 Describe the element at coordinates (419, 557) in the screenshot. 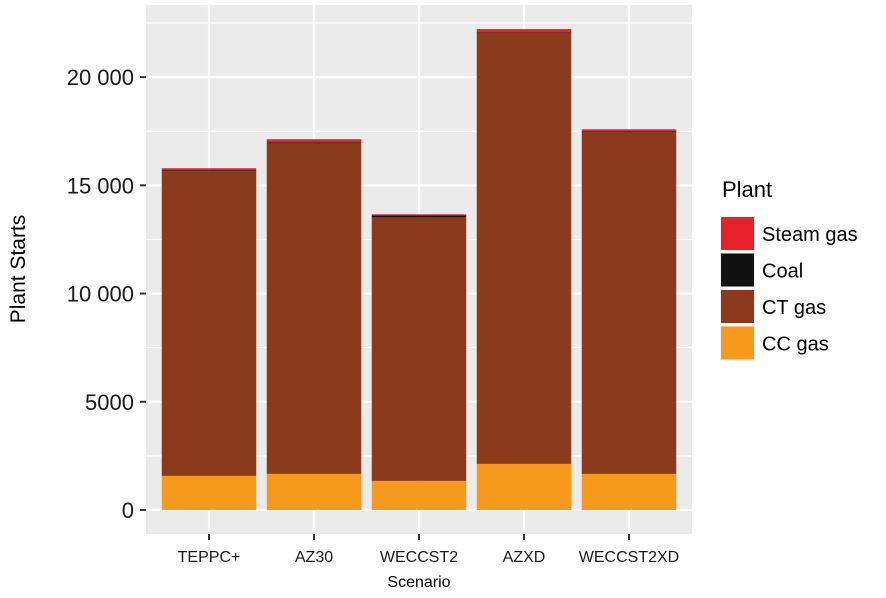

I see `x-tick-label: WECCST2` at that location.